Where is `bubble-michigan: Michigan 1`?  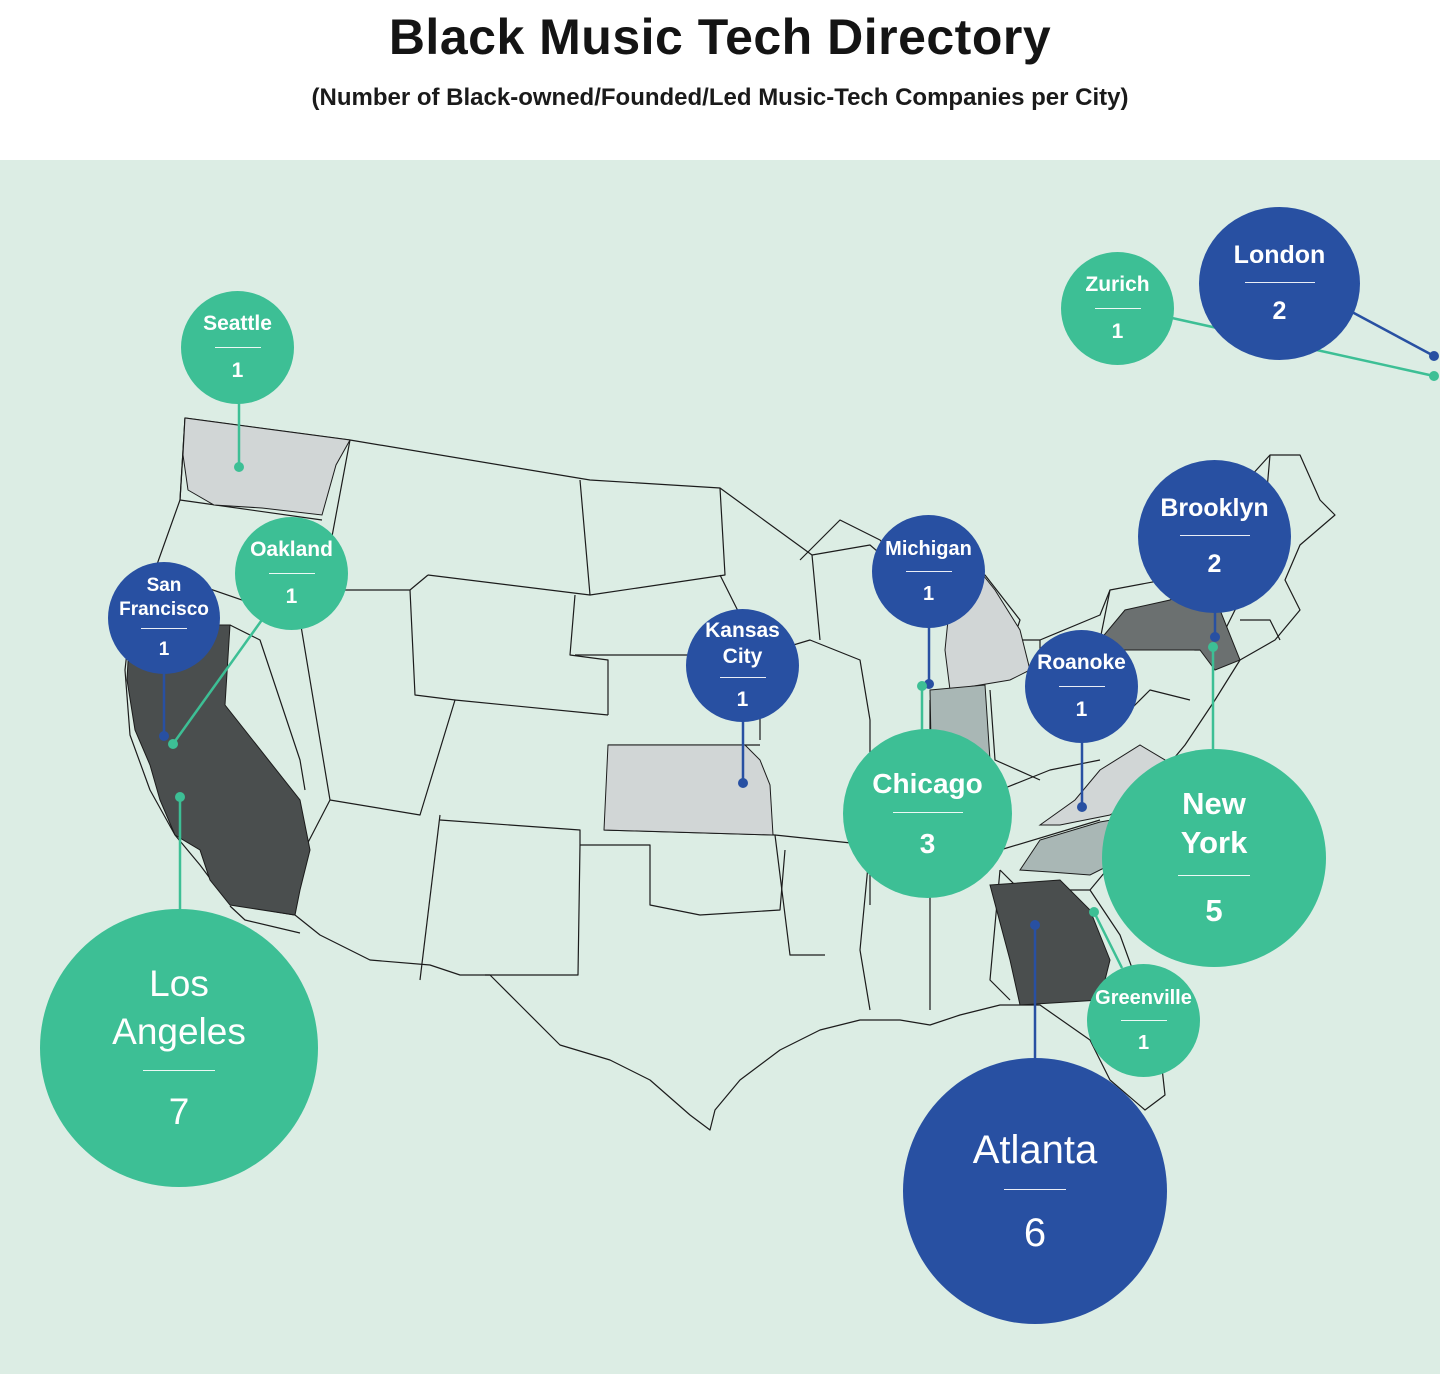 bubble-michigan: Michigan 1 is located at coordinates (928, 571).